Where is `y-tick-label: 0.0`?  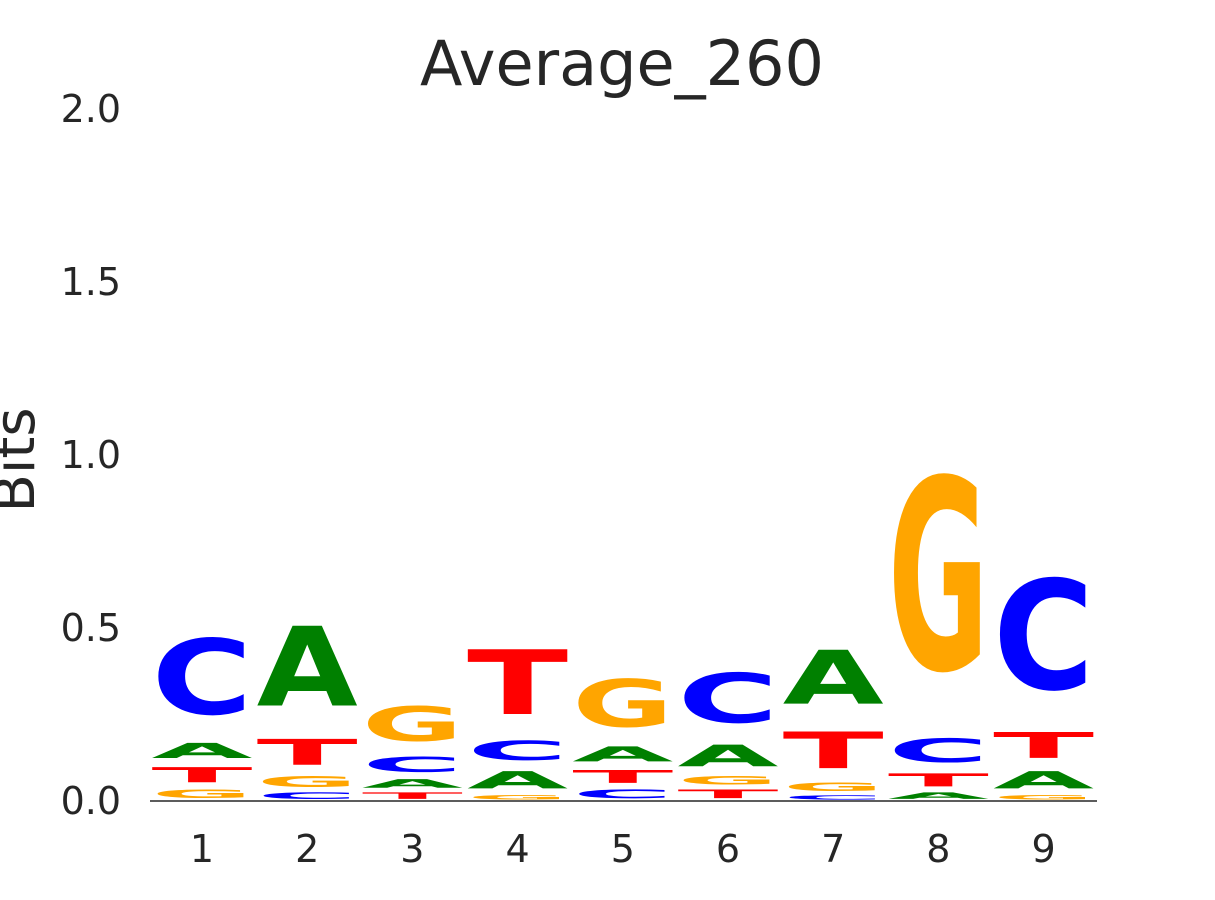
y-tick-label: 0.0 is located at coordinates (91, 801).